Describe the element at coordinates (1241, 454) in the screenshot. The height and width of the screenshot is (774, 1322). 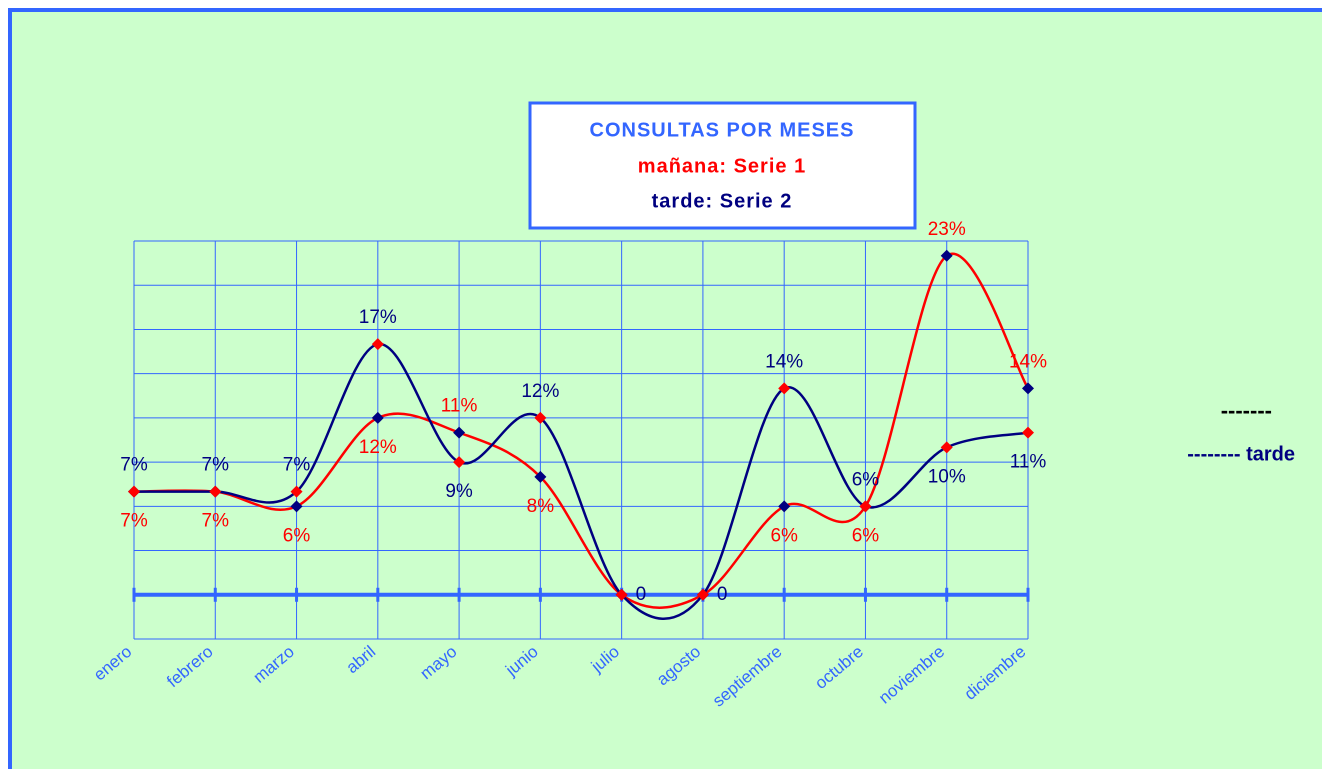
I see `annotation: -------- tarde` at that location.